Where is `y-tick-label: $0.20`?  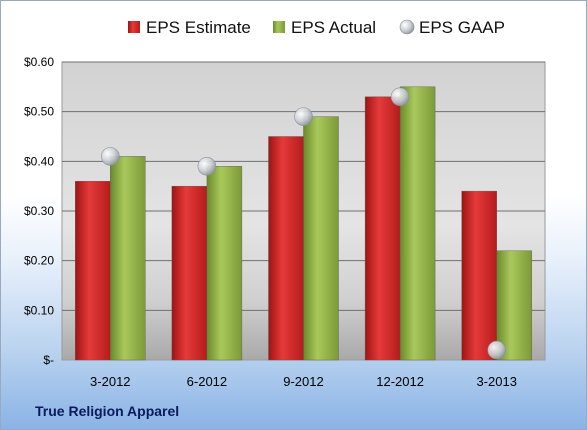 y-tick-label: $0.20 is located at coordinates (39, 261).